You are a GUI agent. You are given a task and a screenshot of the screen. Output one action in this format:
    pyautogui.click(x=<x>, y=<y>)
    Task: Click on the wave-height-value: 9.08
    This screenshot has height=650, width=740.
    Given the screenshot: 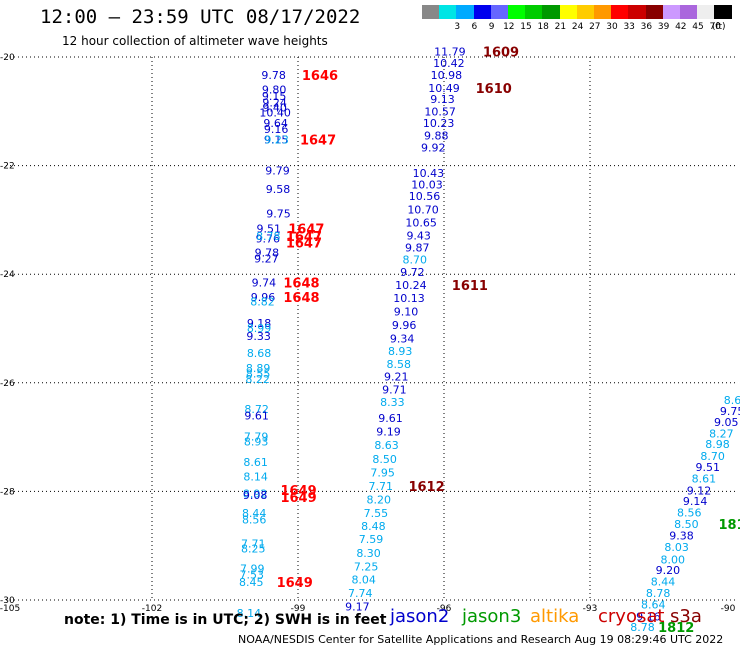 What is the action you would take?
    pyautogui.click(x=255, y=495)
    